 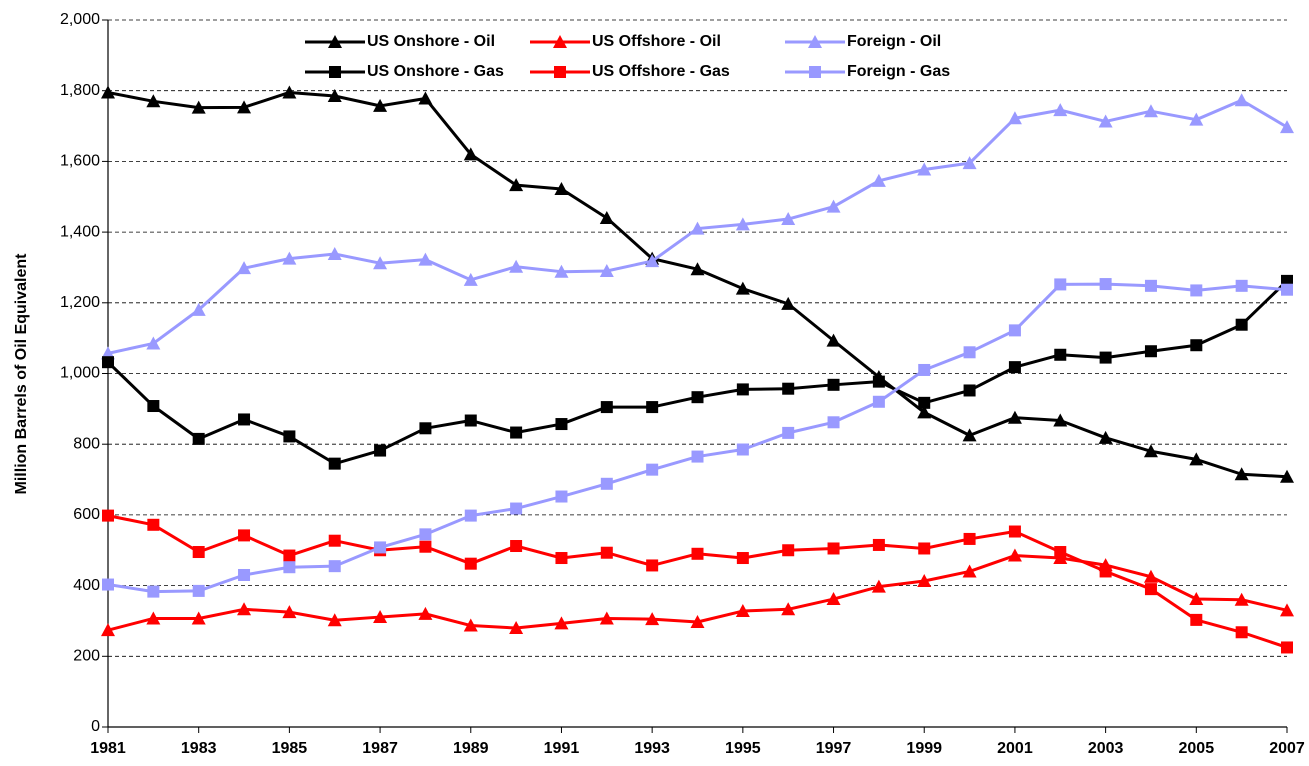 What do you see at coordinates (661, 71) in the screenshot?
I see `legend-label: US Offshore - Gas` at bounding box center [661, 71].